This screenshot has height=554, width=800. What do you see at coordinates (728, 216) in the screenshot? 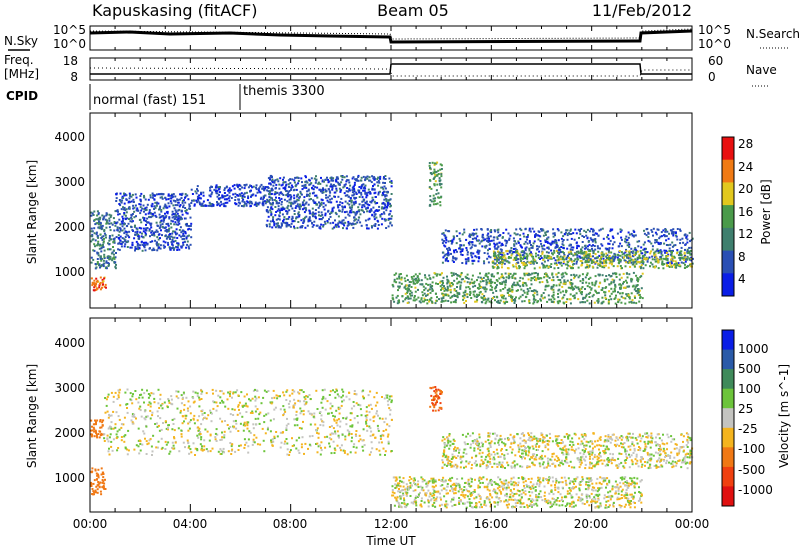
I see `colorbar-frame` at bounding box center [728, 216].